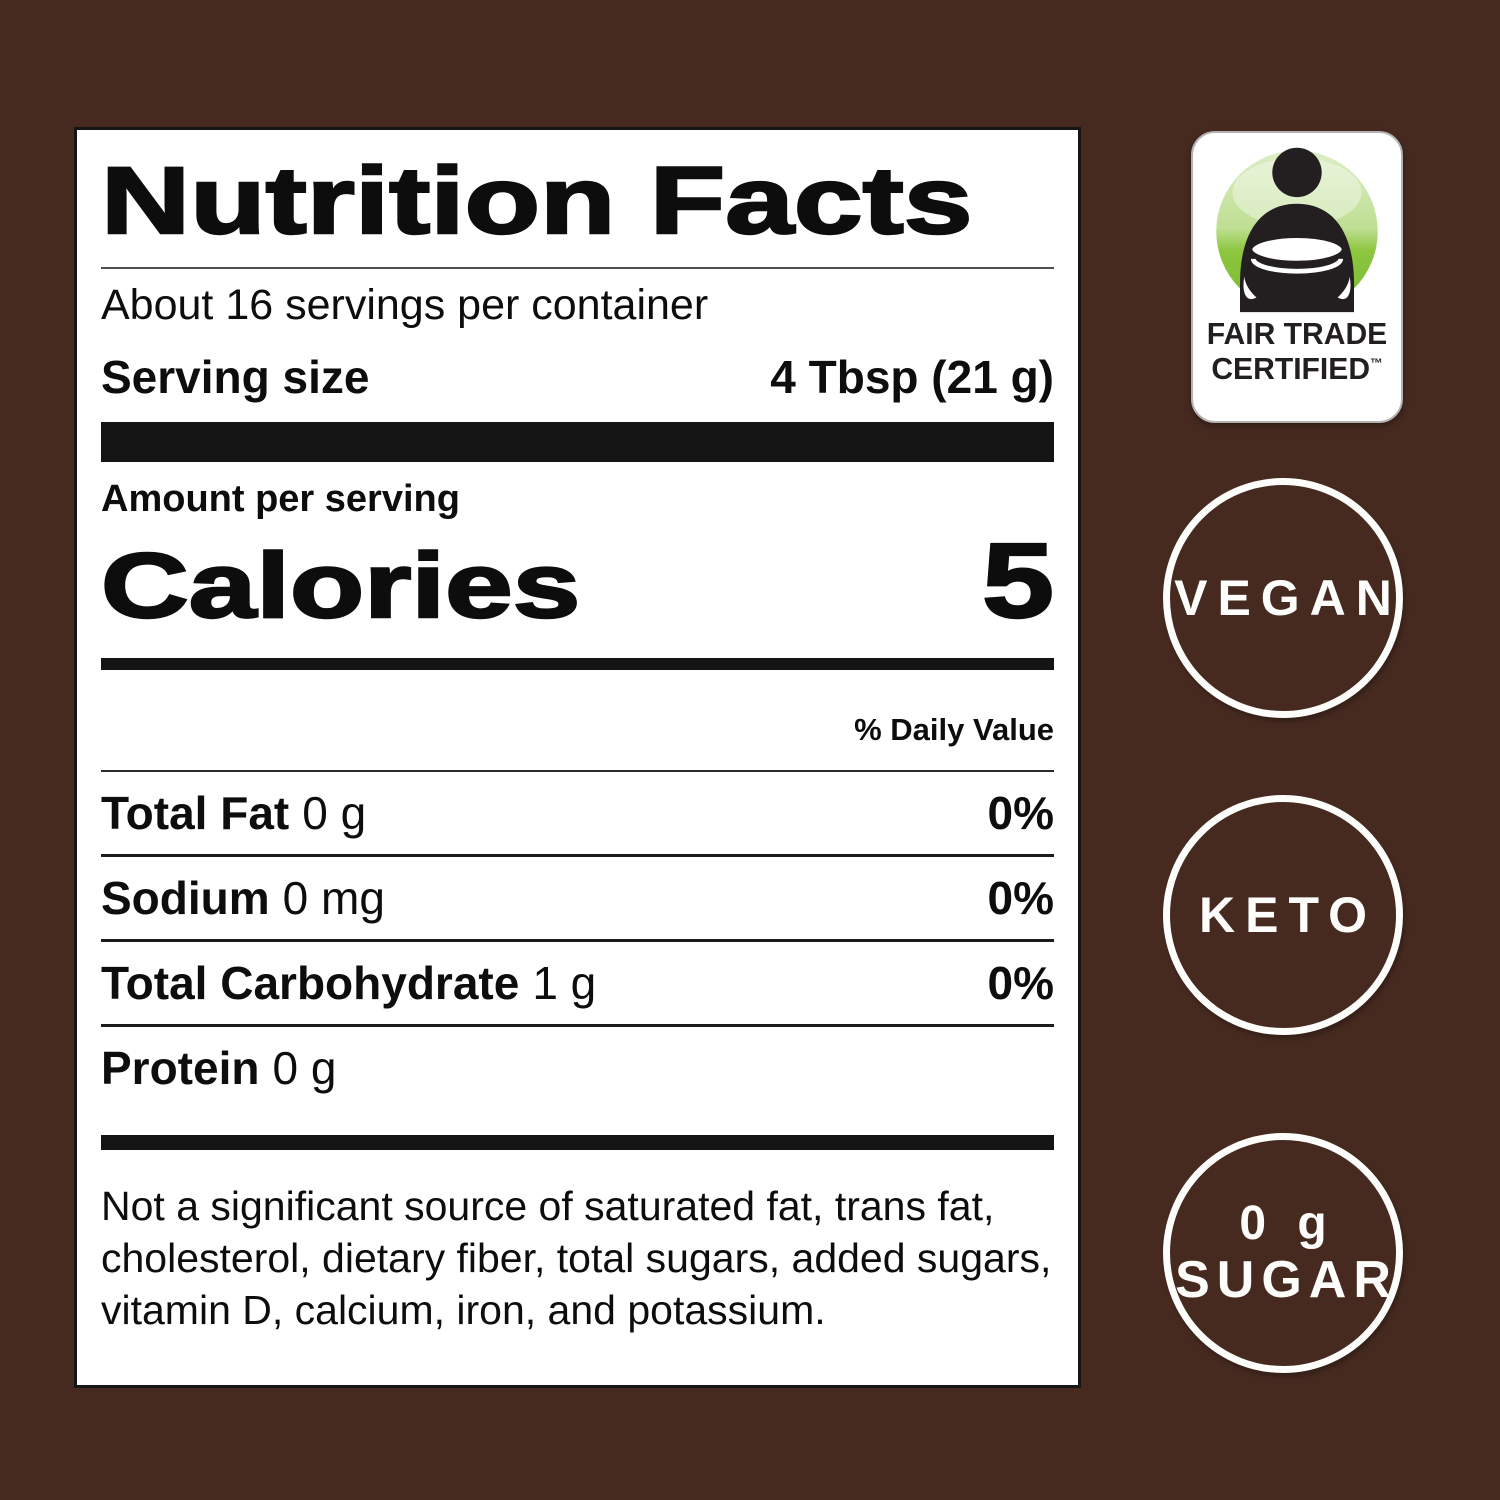  Describe the element at coordinates (1287, 1223) in the screenshot. I see `sugar-amount-label: 0 g` at that location.